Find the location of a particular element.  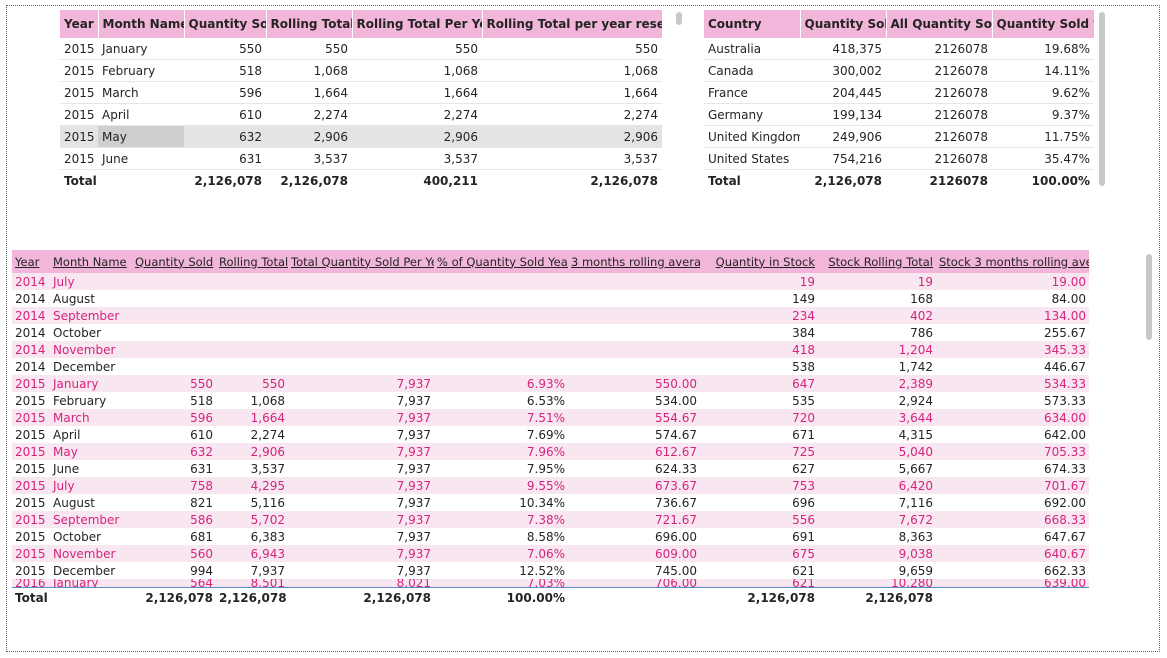

table-cell: 9.37% is located at coordinates (1043, 114).